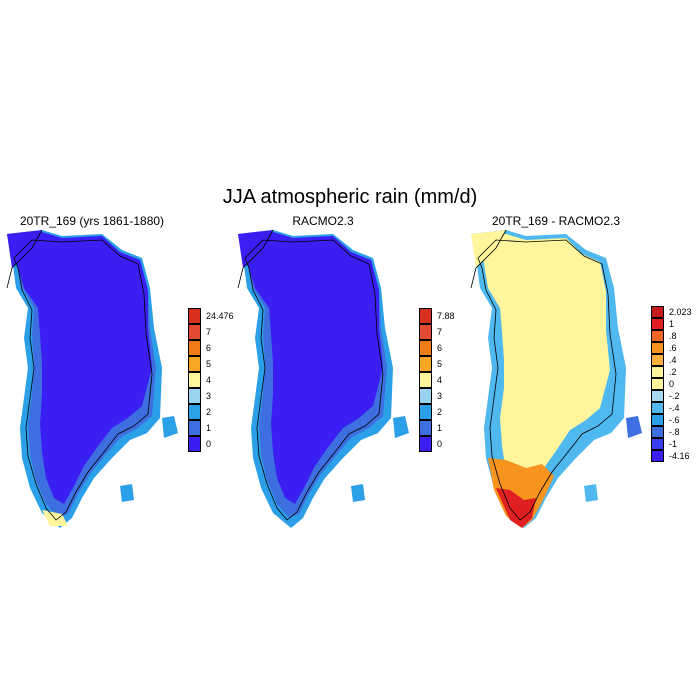 Image resolution: width=700 pixels, height=700 pixels. I want to click on colorbar-label: .8, so click(673, 336).